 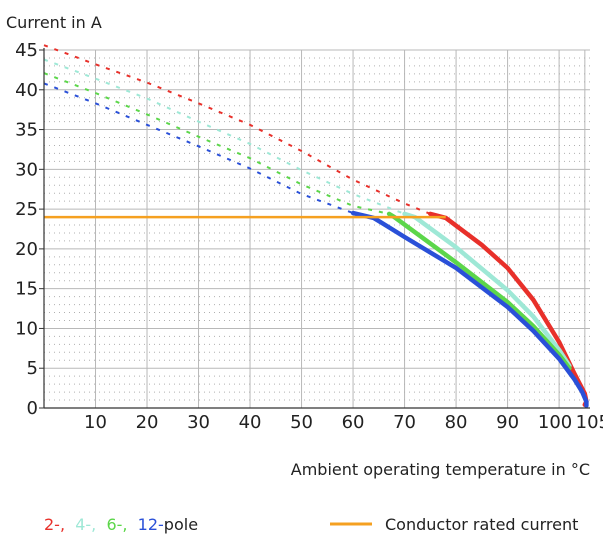 I want to click on x-tick-label-1: 20, so click(x=147, y=422).